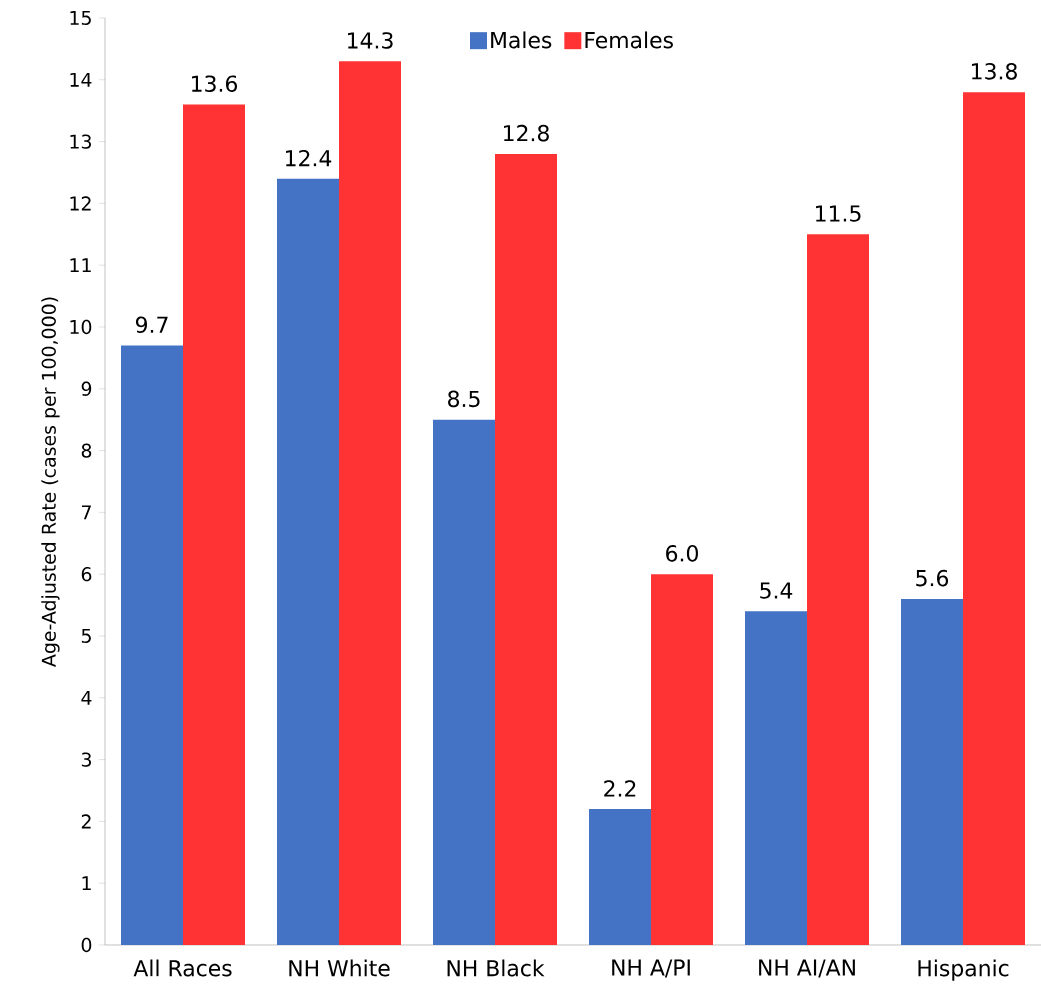 The image size is (1041, 990). Describe the element at coordinates (629, 40) in the screenshot. I see `legend-label: Females` at that location.